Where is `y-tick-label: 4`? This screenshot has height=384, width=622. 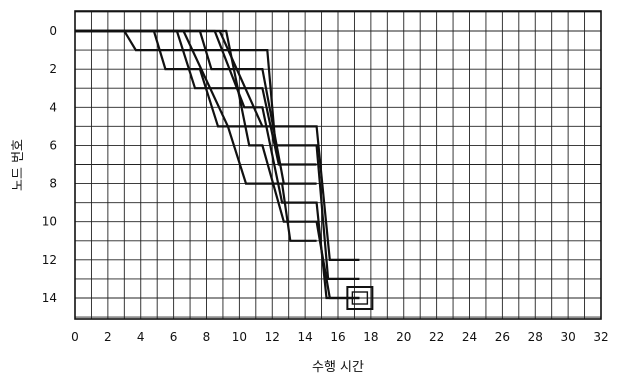
y-tick-label: 4 is located at coordinates (53, 107).